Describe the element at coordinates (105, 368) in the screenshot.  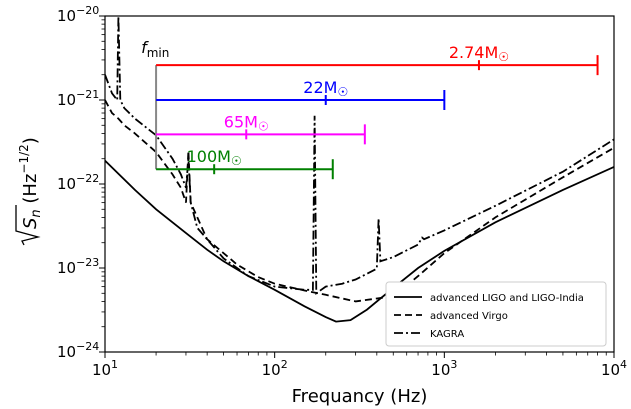
I see `x-tick-label: 10¹` at that location.